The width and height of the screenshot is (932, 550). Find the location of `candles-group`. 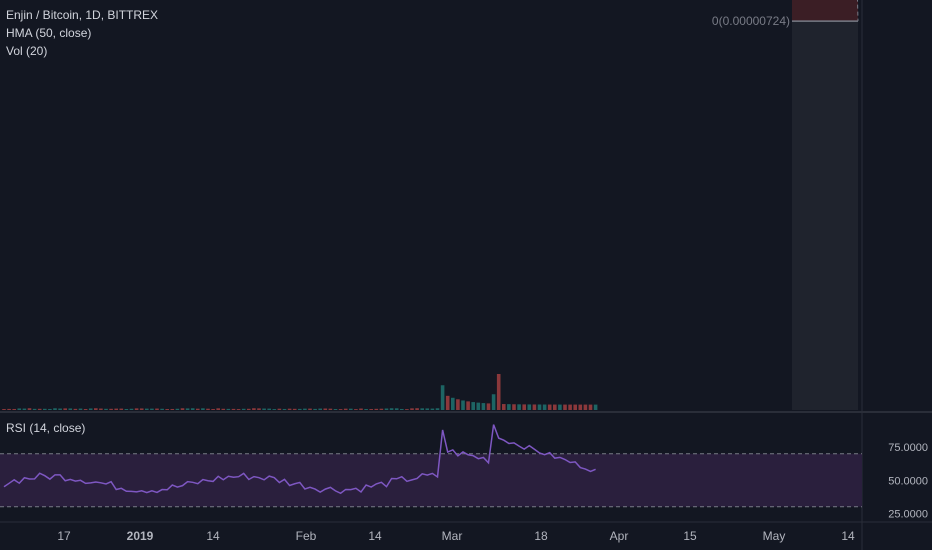

candles-group is located at coordinates (300, 392).